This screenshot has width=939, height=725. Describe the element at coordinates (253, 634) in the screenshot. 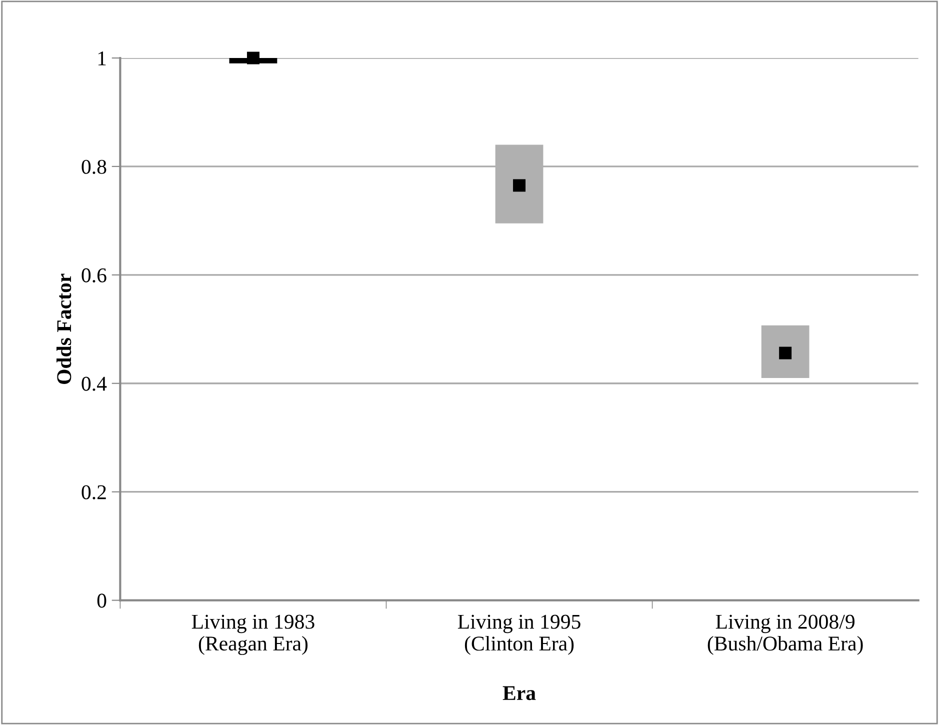

I see `x-tick-label: Living in 1983 (Reagan Era)` at that location.